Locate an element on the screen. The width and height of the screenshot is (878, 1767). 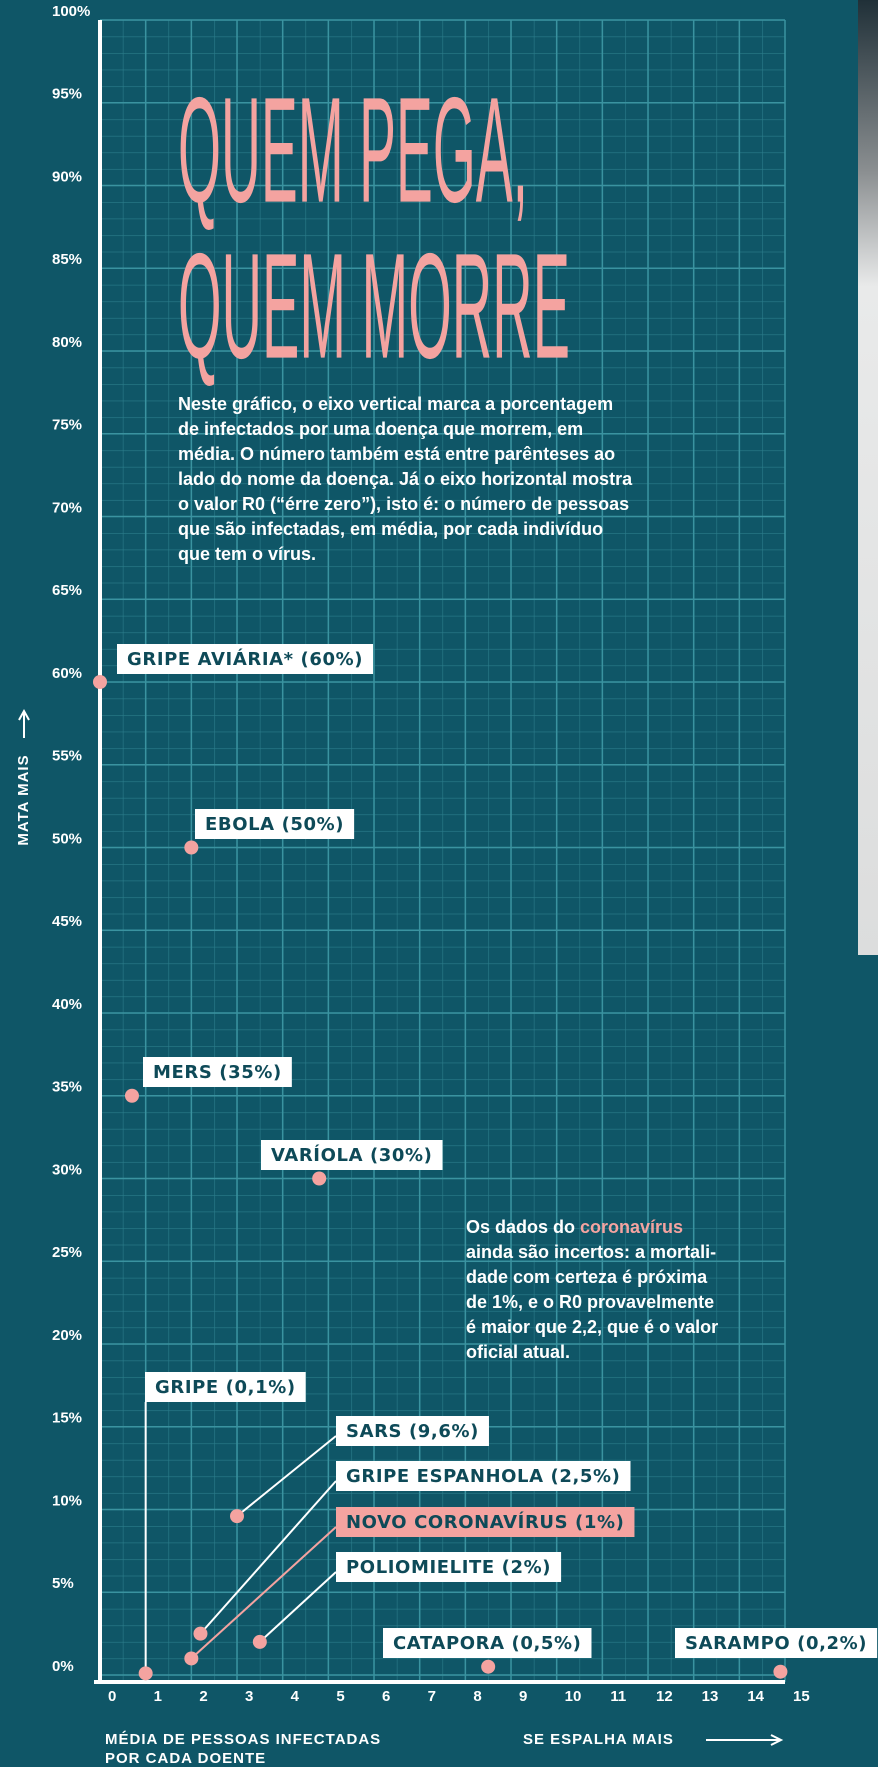
x-axis-label: MÉDIA DE PESSOAS INFECTADAS is located at coordinates (243, 1739).